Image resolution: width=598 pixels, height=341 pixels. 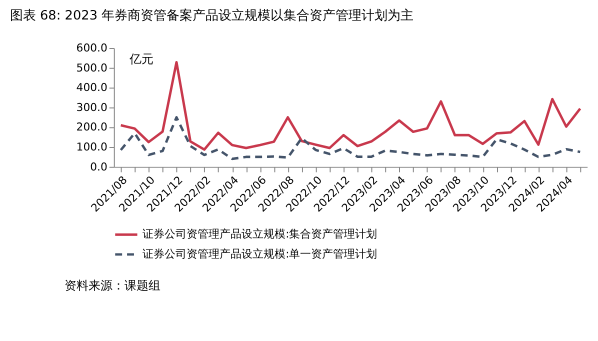 What do you see at coordinates (92, 107) in the screenshot?
I see `y-tick-label: 300.0` at bounding box center [92, 107].